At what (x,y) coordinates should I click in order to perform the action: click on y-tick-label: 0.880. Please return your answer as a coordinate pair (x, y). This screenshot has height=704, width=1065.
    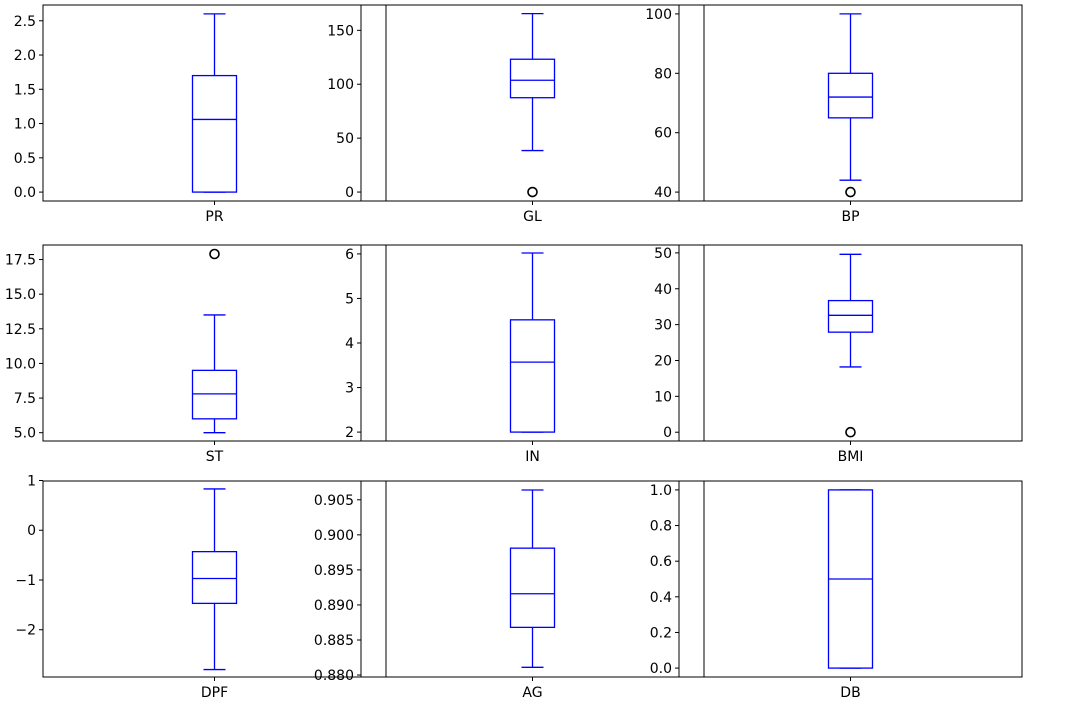
    Looking at the image, I should click on (334, 676).